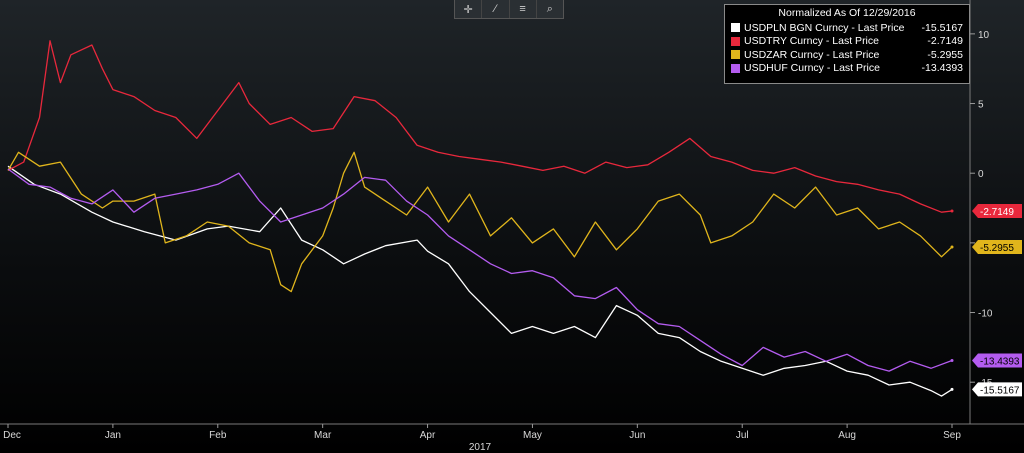 The image size is (1024, 453). I want to click on x-tick-label: Dec, so click(12, 435).